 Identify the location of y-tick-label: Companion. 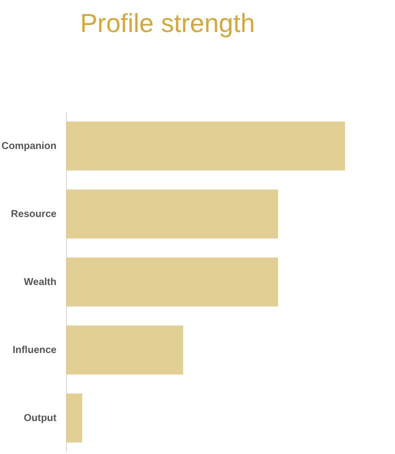
(29, 146).